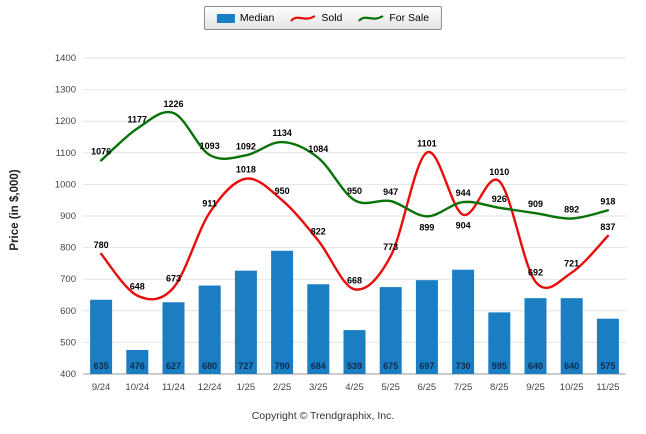 The height and width of the screenshot is (434, 646). I want to click on legend-item-sold: Sold, so click(316, 18).